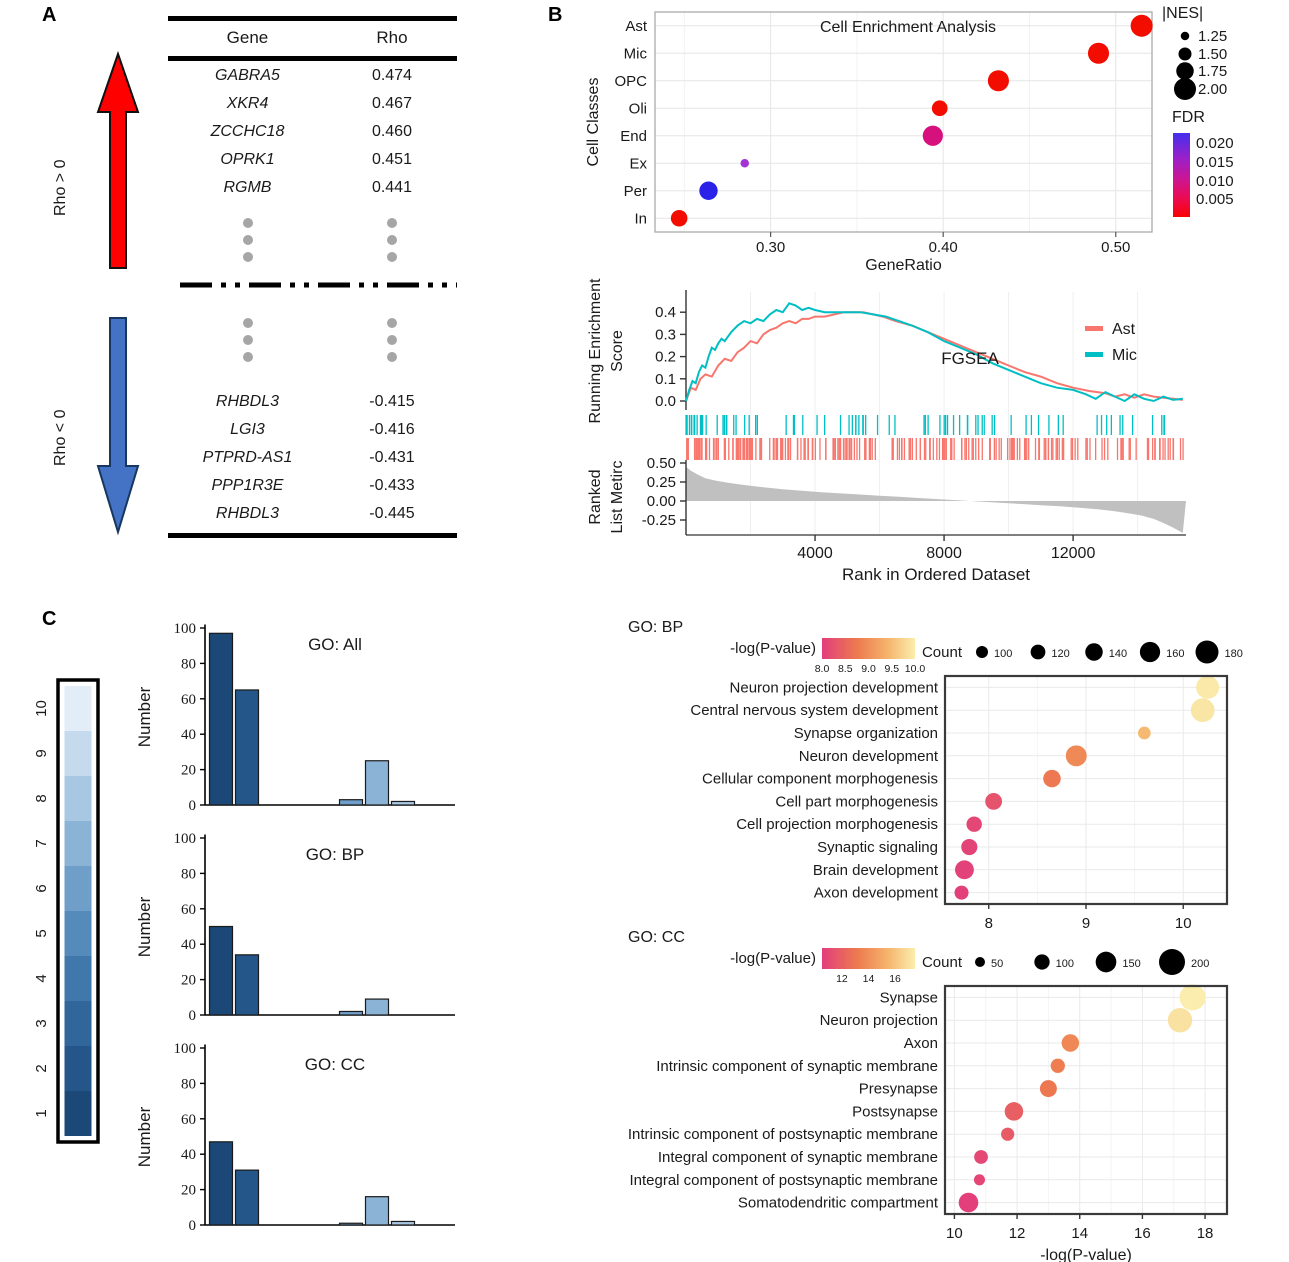  What do you see at coordinates (188, 1155) in the screenshot?
I see `y-tick-label: 40` at bounding box center [188, 1155].